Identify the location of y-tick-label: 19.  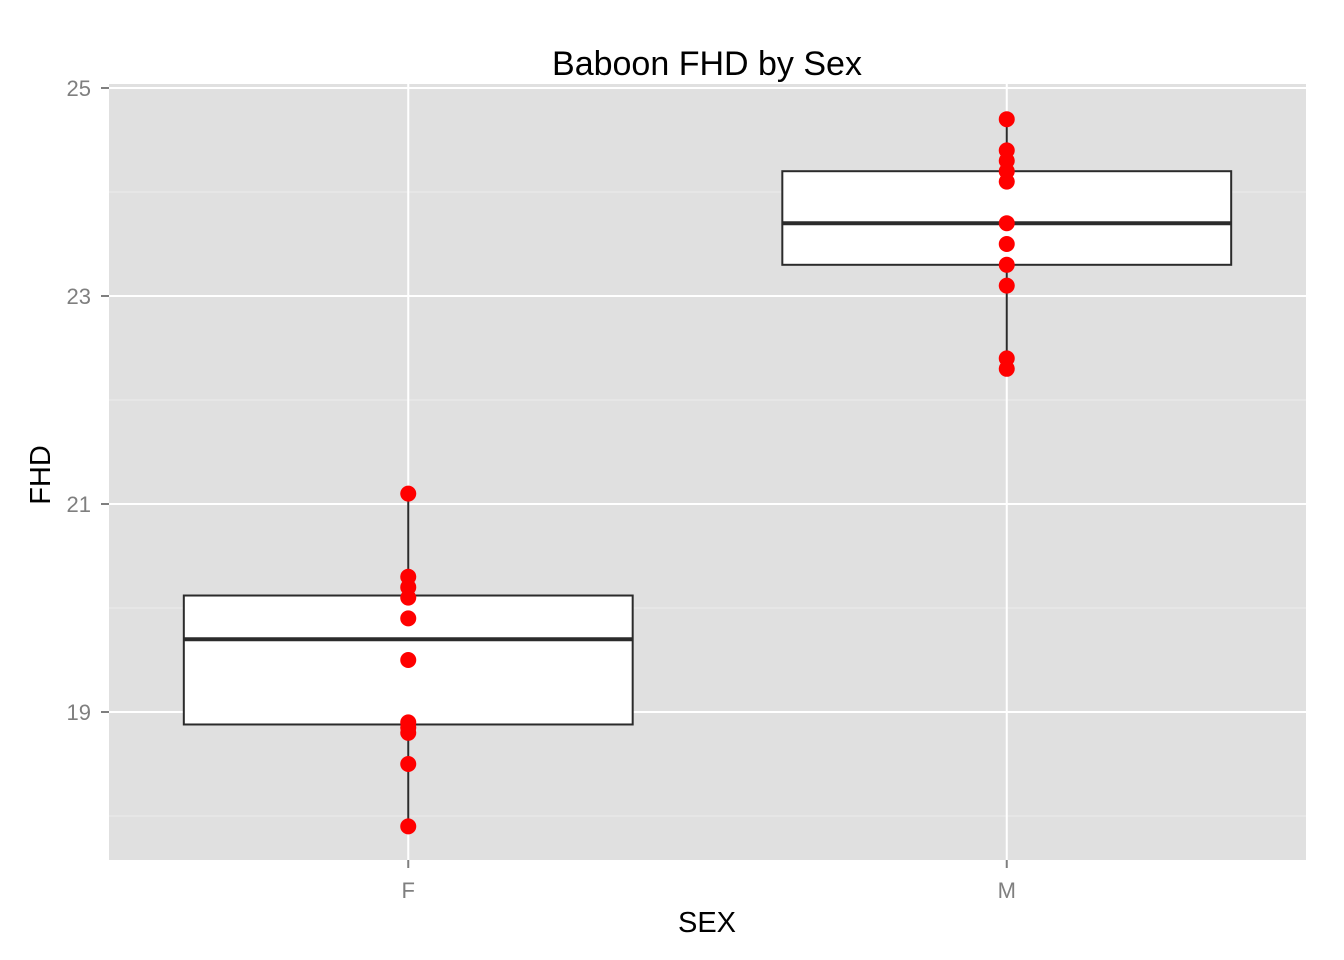
(79, 712).